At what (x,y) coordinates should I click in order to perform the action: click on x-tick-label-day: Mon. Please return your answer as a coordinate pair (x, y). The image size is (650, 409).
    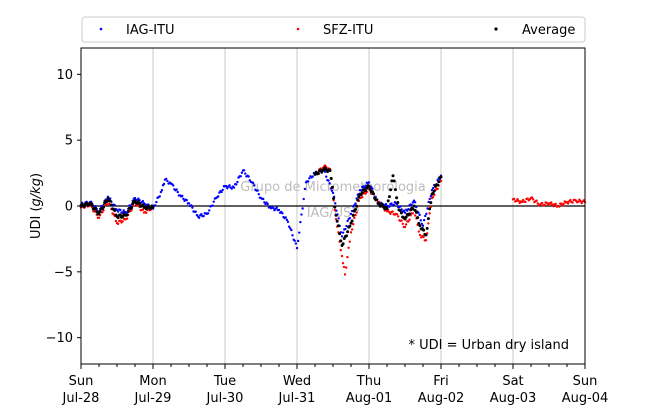
    Looking at the image, I should click on (152, 381).